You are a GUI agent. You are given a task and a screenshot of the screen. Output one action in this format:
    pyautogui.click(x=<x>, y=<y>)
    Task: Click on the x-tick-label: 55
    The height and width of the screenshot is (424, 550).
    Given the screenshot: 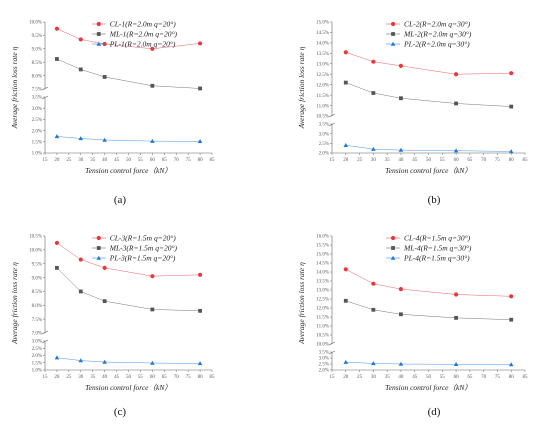 What is the action you would take?
    pyautogui.click(x=443, y=160)
    